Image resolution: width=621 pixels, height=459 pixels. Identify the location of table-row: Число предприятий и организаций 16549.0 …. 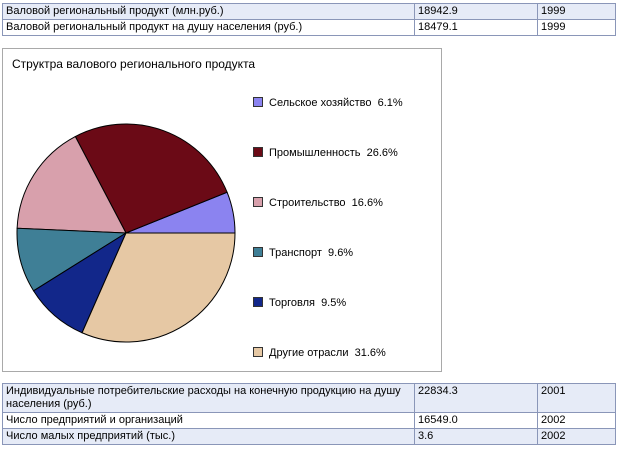
(309, 420).